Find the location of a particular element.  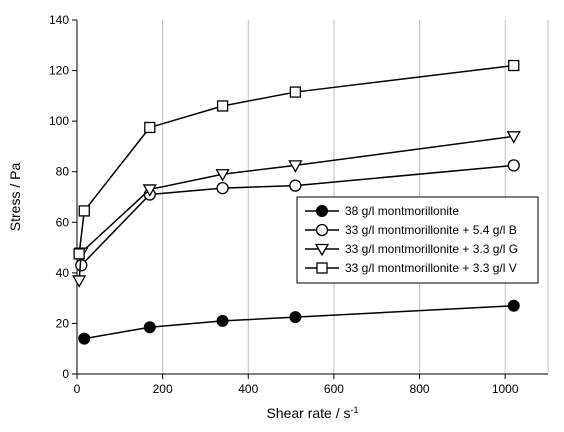

x-tick-labels: 0 200 400 600 800 1000 is located at coordinates (296, 389).